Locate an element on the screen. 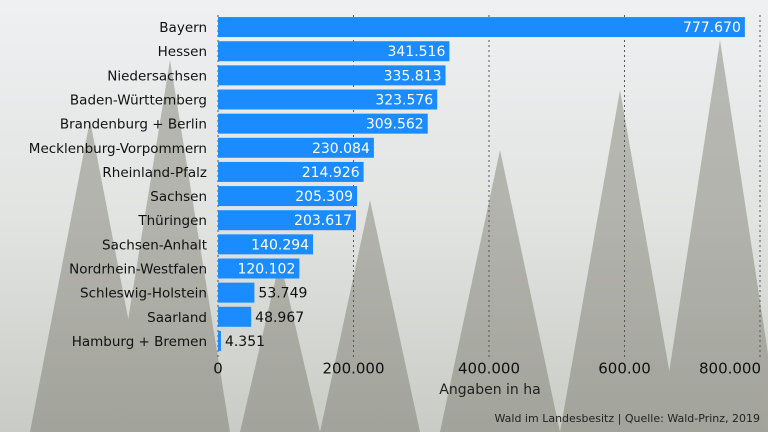 The height and width of the screenshot is (432, 768). value-label: 53.749 is located at coordinates (282, 294).